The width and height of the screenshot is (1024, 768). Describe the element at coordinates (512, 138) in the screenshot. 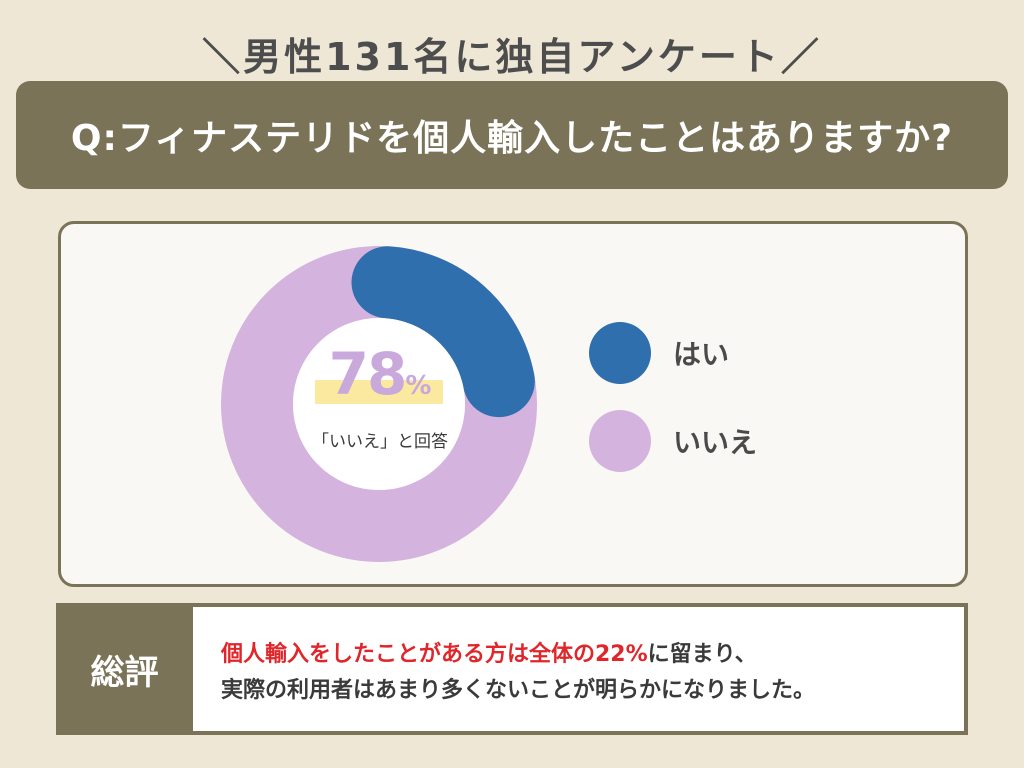

I see `question-text: Q:フィナステリドを個人輸入したことはありますか?` at that location.